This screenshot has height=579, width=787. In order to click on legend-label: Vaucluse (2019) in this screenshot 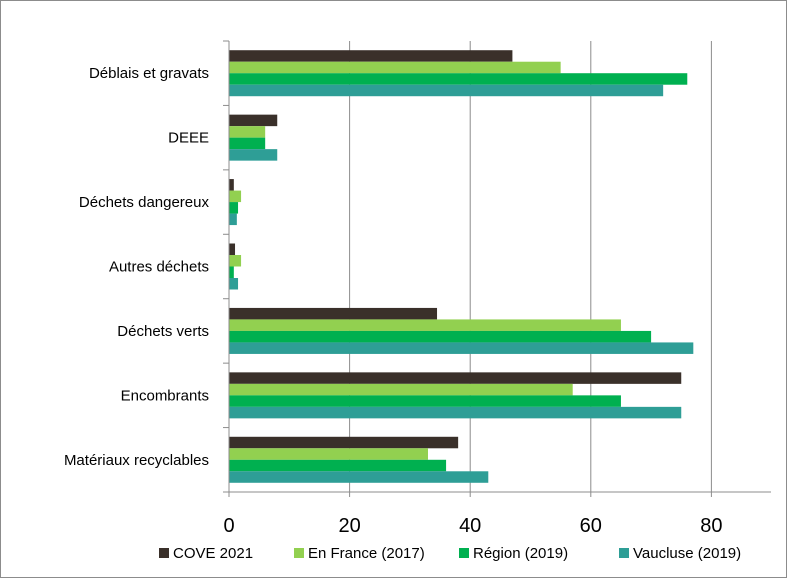, I will do `click(687, 553)`.